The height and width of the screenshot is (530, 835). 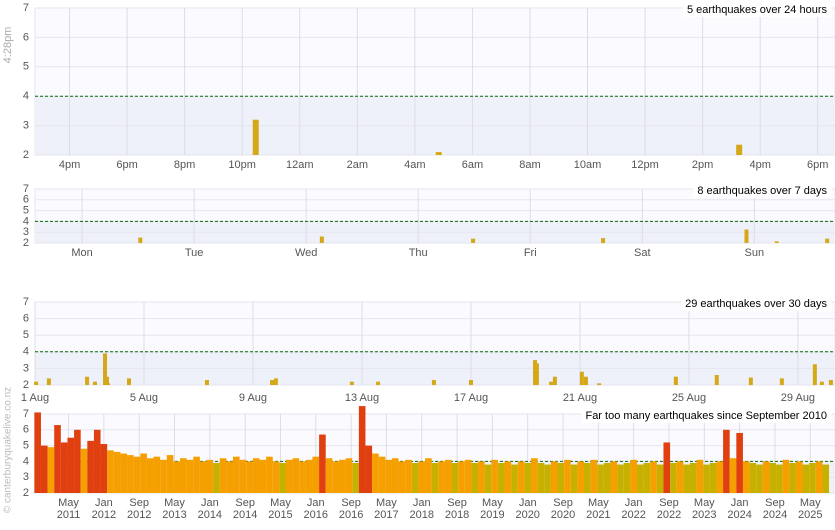 What do you see at coordinates (26, 352) in the screenshot?
I see `y-tick-label: 4` at bounding box center [26, 352].